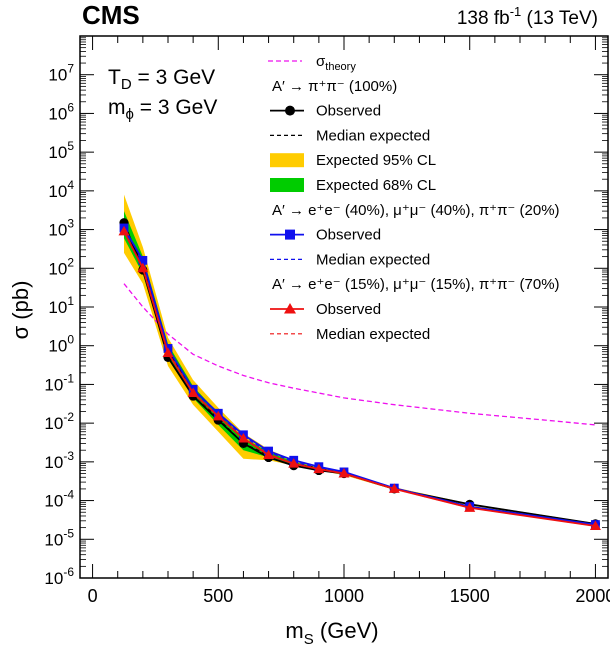 This screenshot has width=610, height=652. What do you see at coordinates (59, 382) in the screenshot?
I see `y-tick-label: 10⁻¹` at bounding box center [59, 382].